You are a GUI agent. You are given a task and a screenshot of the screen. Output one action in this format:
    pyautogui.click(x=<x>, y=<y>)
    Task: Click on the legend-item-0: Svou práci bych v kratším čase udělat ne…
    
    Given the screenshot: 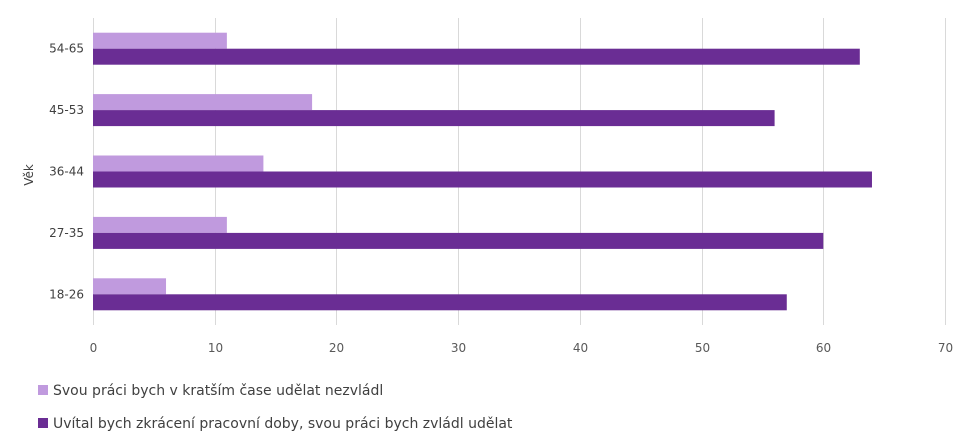 What is the action you would take?
    pyautogui.click(x=210, y=391)
    